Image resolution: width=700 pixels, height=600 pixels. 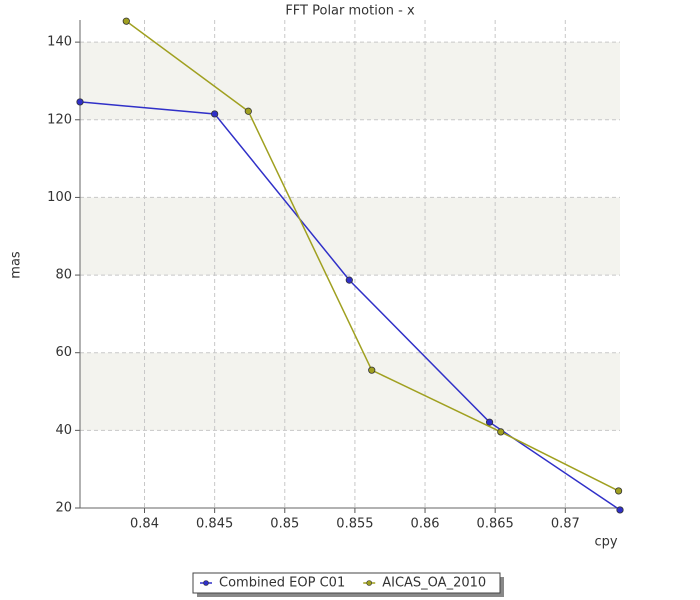 I want to click on x-tick-label: 0.85, so click(x=284, y=524).